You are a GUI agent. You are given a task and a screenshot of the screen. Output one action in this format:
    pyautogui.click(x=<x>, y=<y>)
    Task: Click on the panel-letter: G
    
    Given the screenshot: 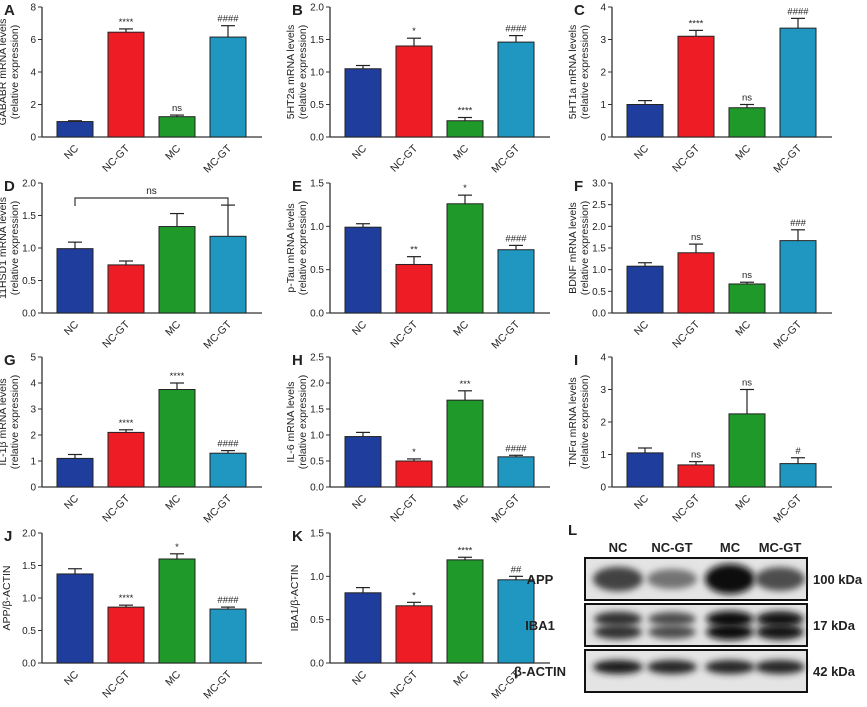 What is the action you would take?
    pyautogui.click(x=10, y=360)
    